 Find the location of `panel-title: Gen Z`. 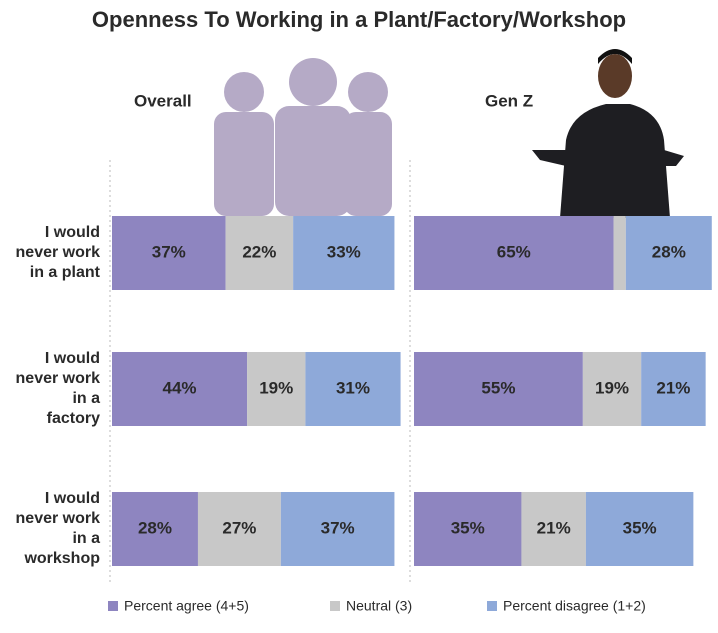

panel-title: Gen Z is located at coordinates (509, 100).